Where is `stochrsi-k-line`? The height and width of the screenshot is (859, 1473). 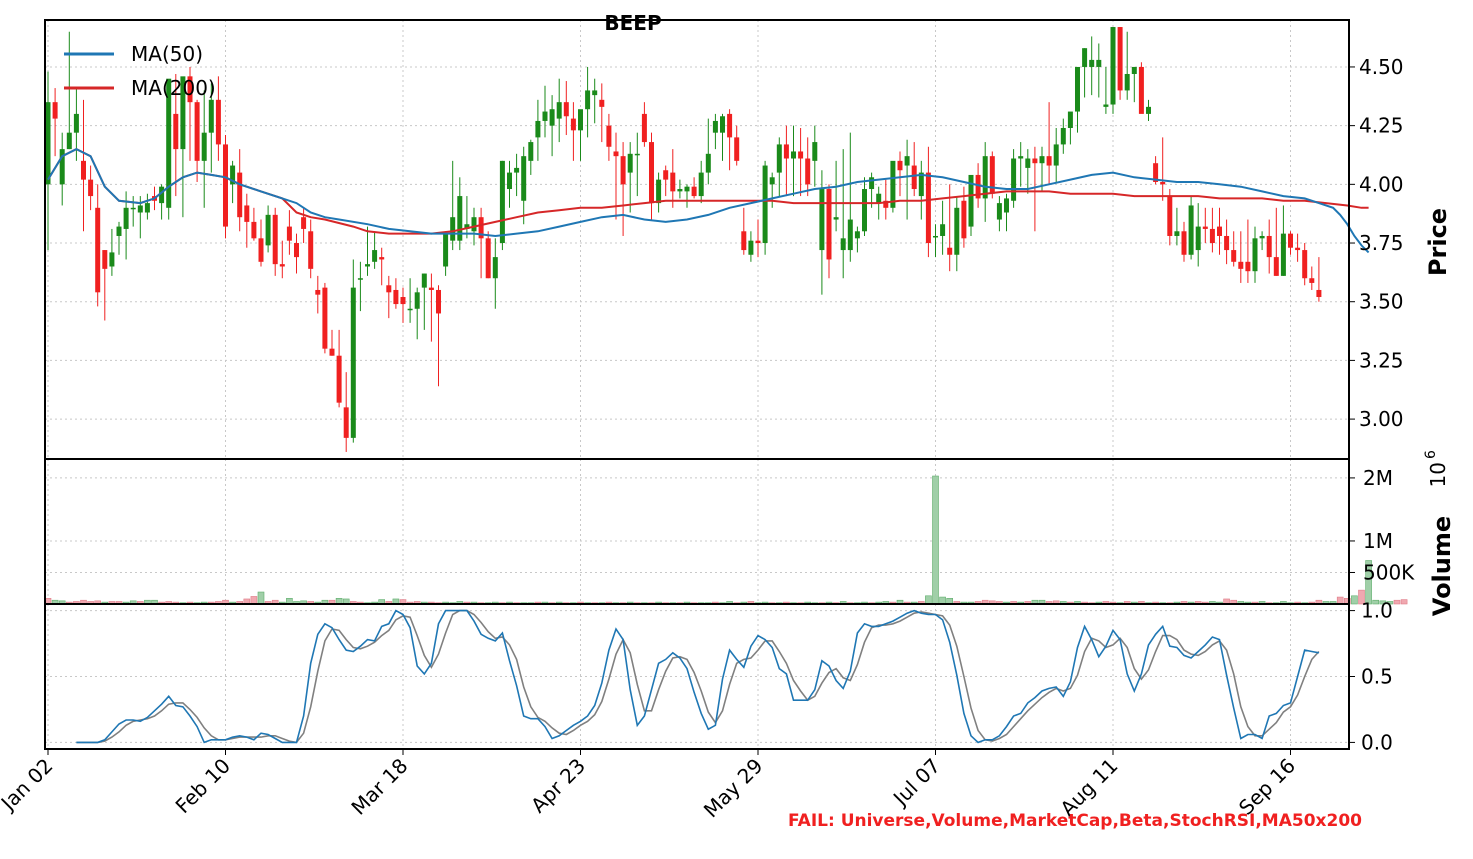
stochrsi-k-line is located at coordinates (698, 676).